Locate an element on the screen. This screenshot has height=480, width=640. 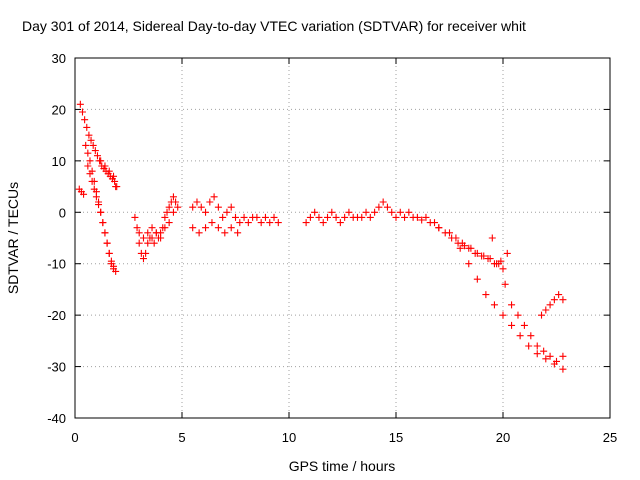
x-tick-label: 5 is located at coordinates (181, 437).